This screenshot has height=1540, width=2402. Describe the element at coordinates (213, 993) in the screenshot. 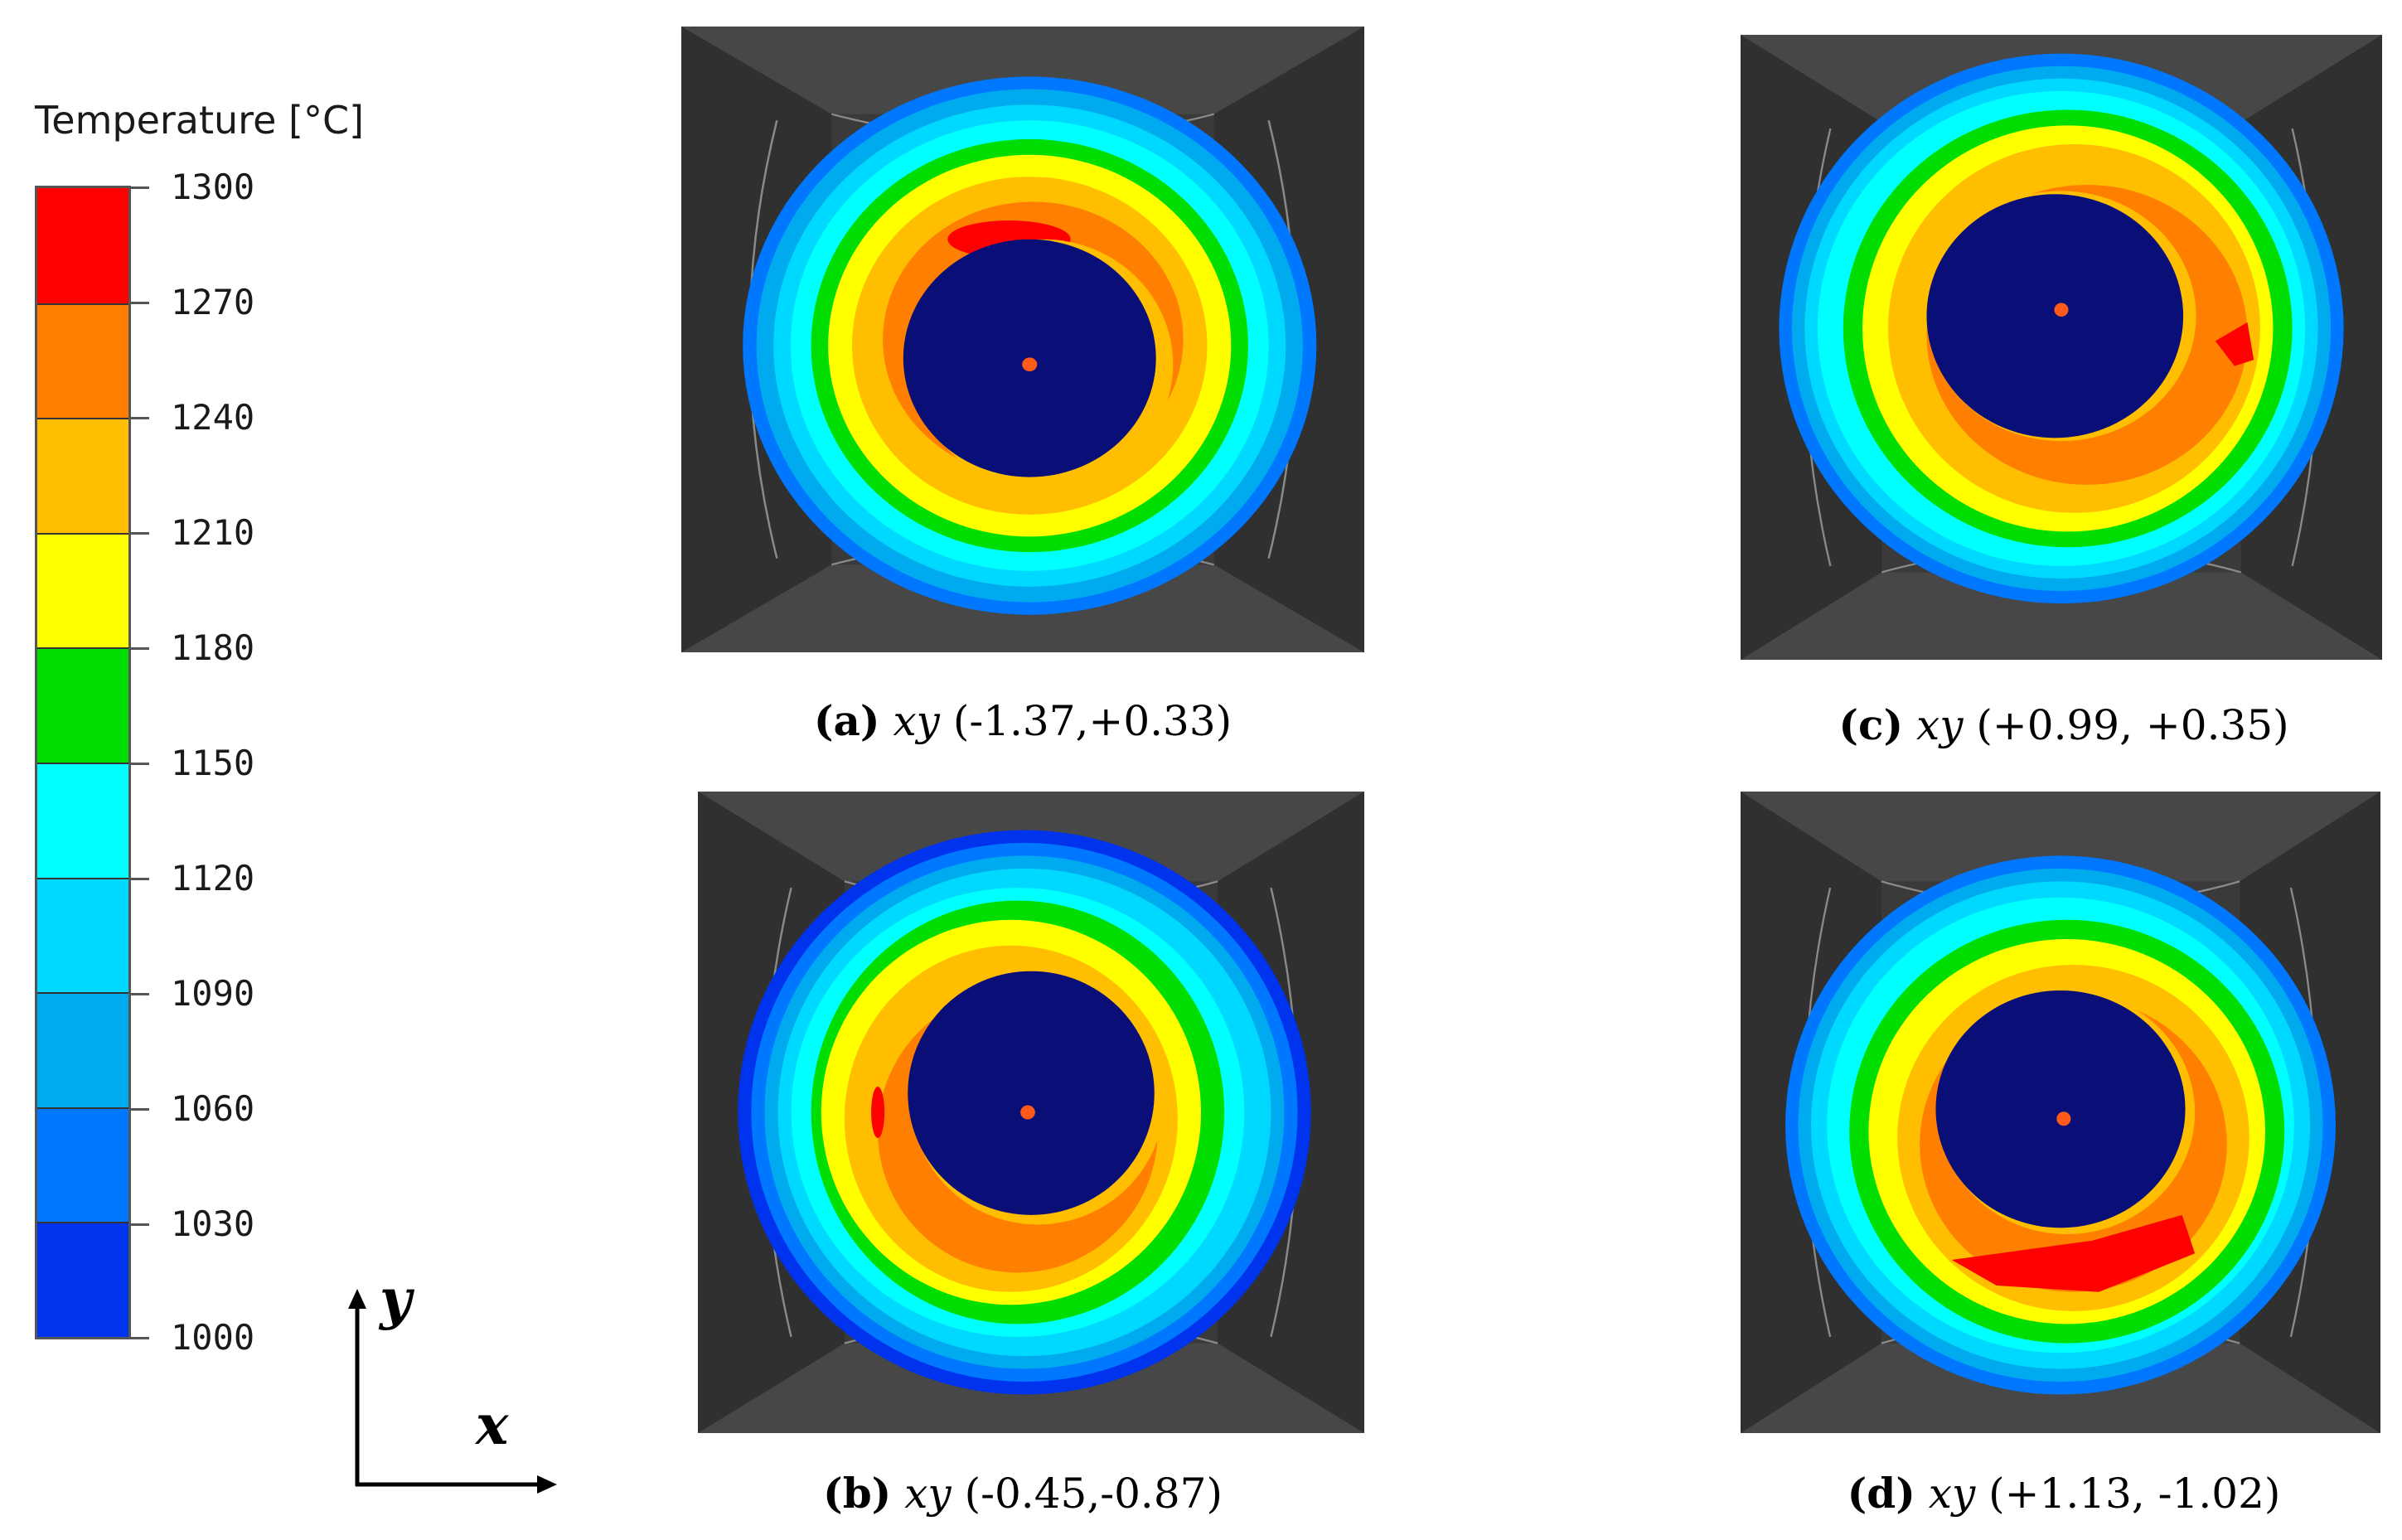

I see `legend-label-1090: 1090` at that location.